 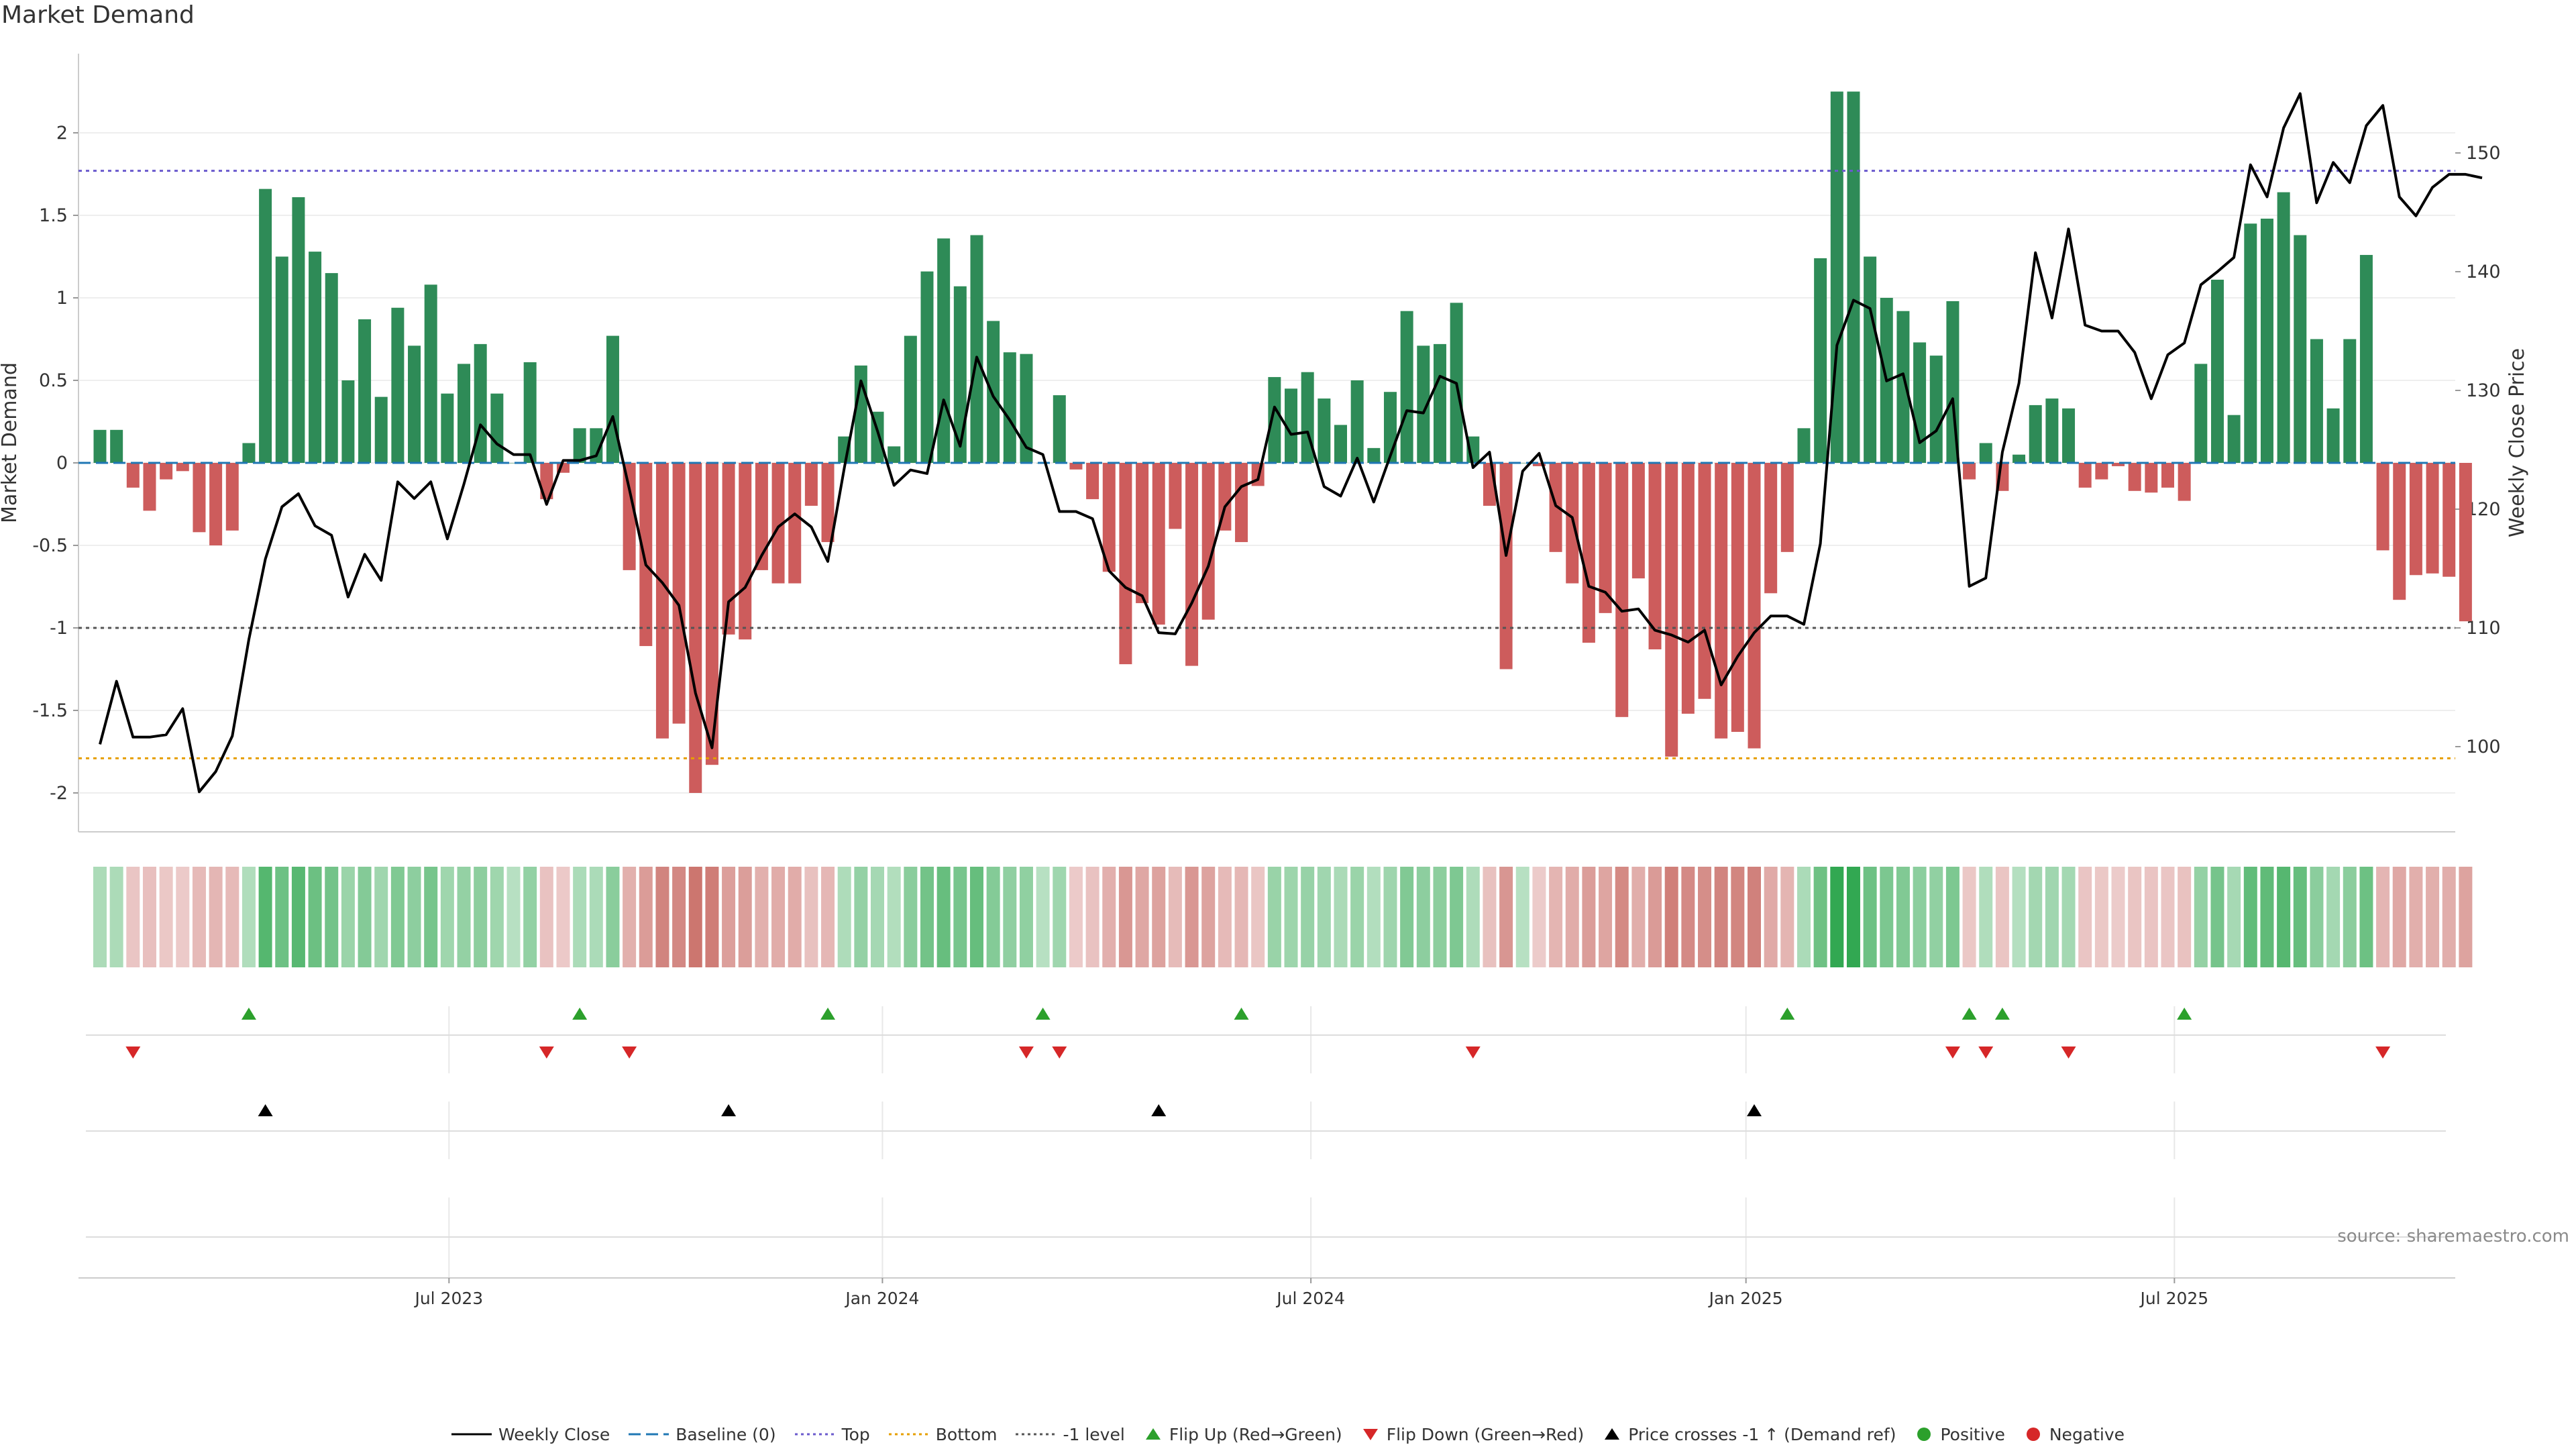 What do you see at coordinates (1370, 1434) in the screenshot?
I see `flip-down-legend-icon` at bounding box center [1370, 1434].